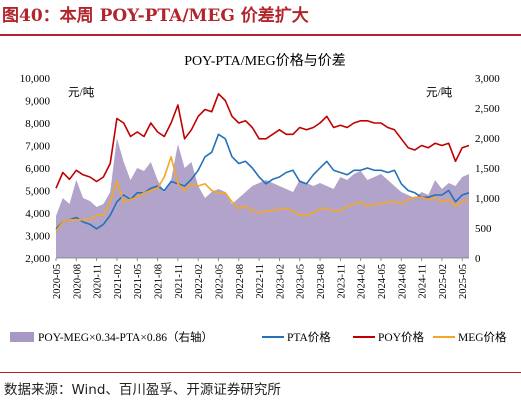 The height and width of the screenshot is (405, 521). Describe the element at coordinates (37, 124) in the screenshot. I see `y-left-tick-label: 8,000` at that location.